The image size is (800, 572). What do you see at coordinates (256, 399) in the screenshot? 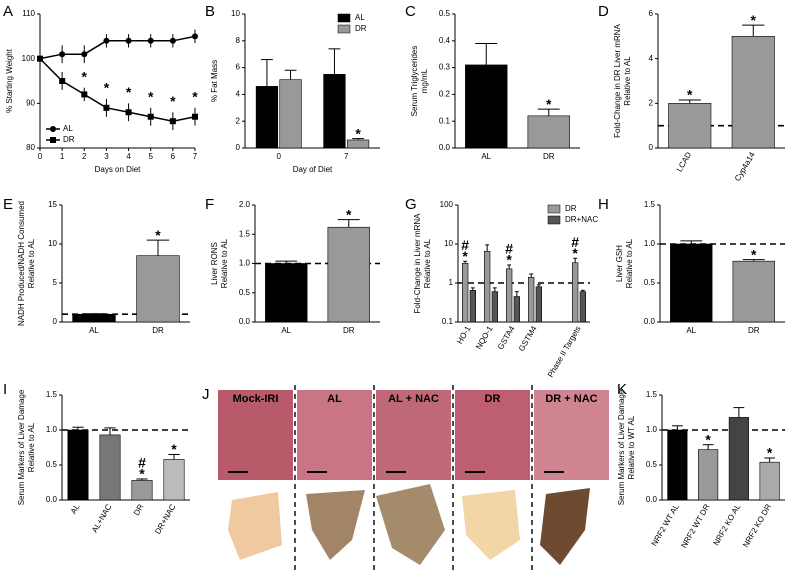
I see `image-label: Mock-IRI` at bounding box center [256, 399].